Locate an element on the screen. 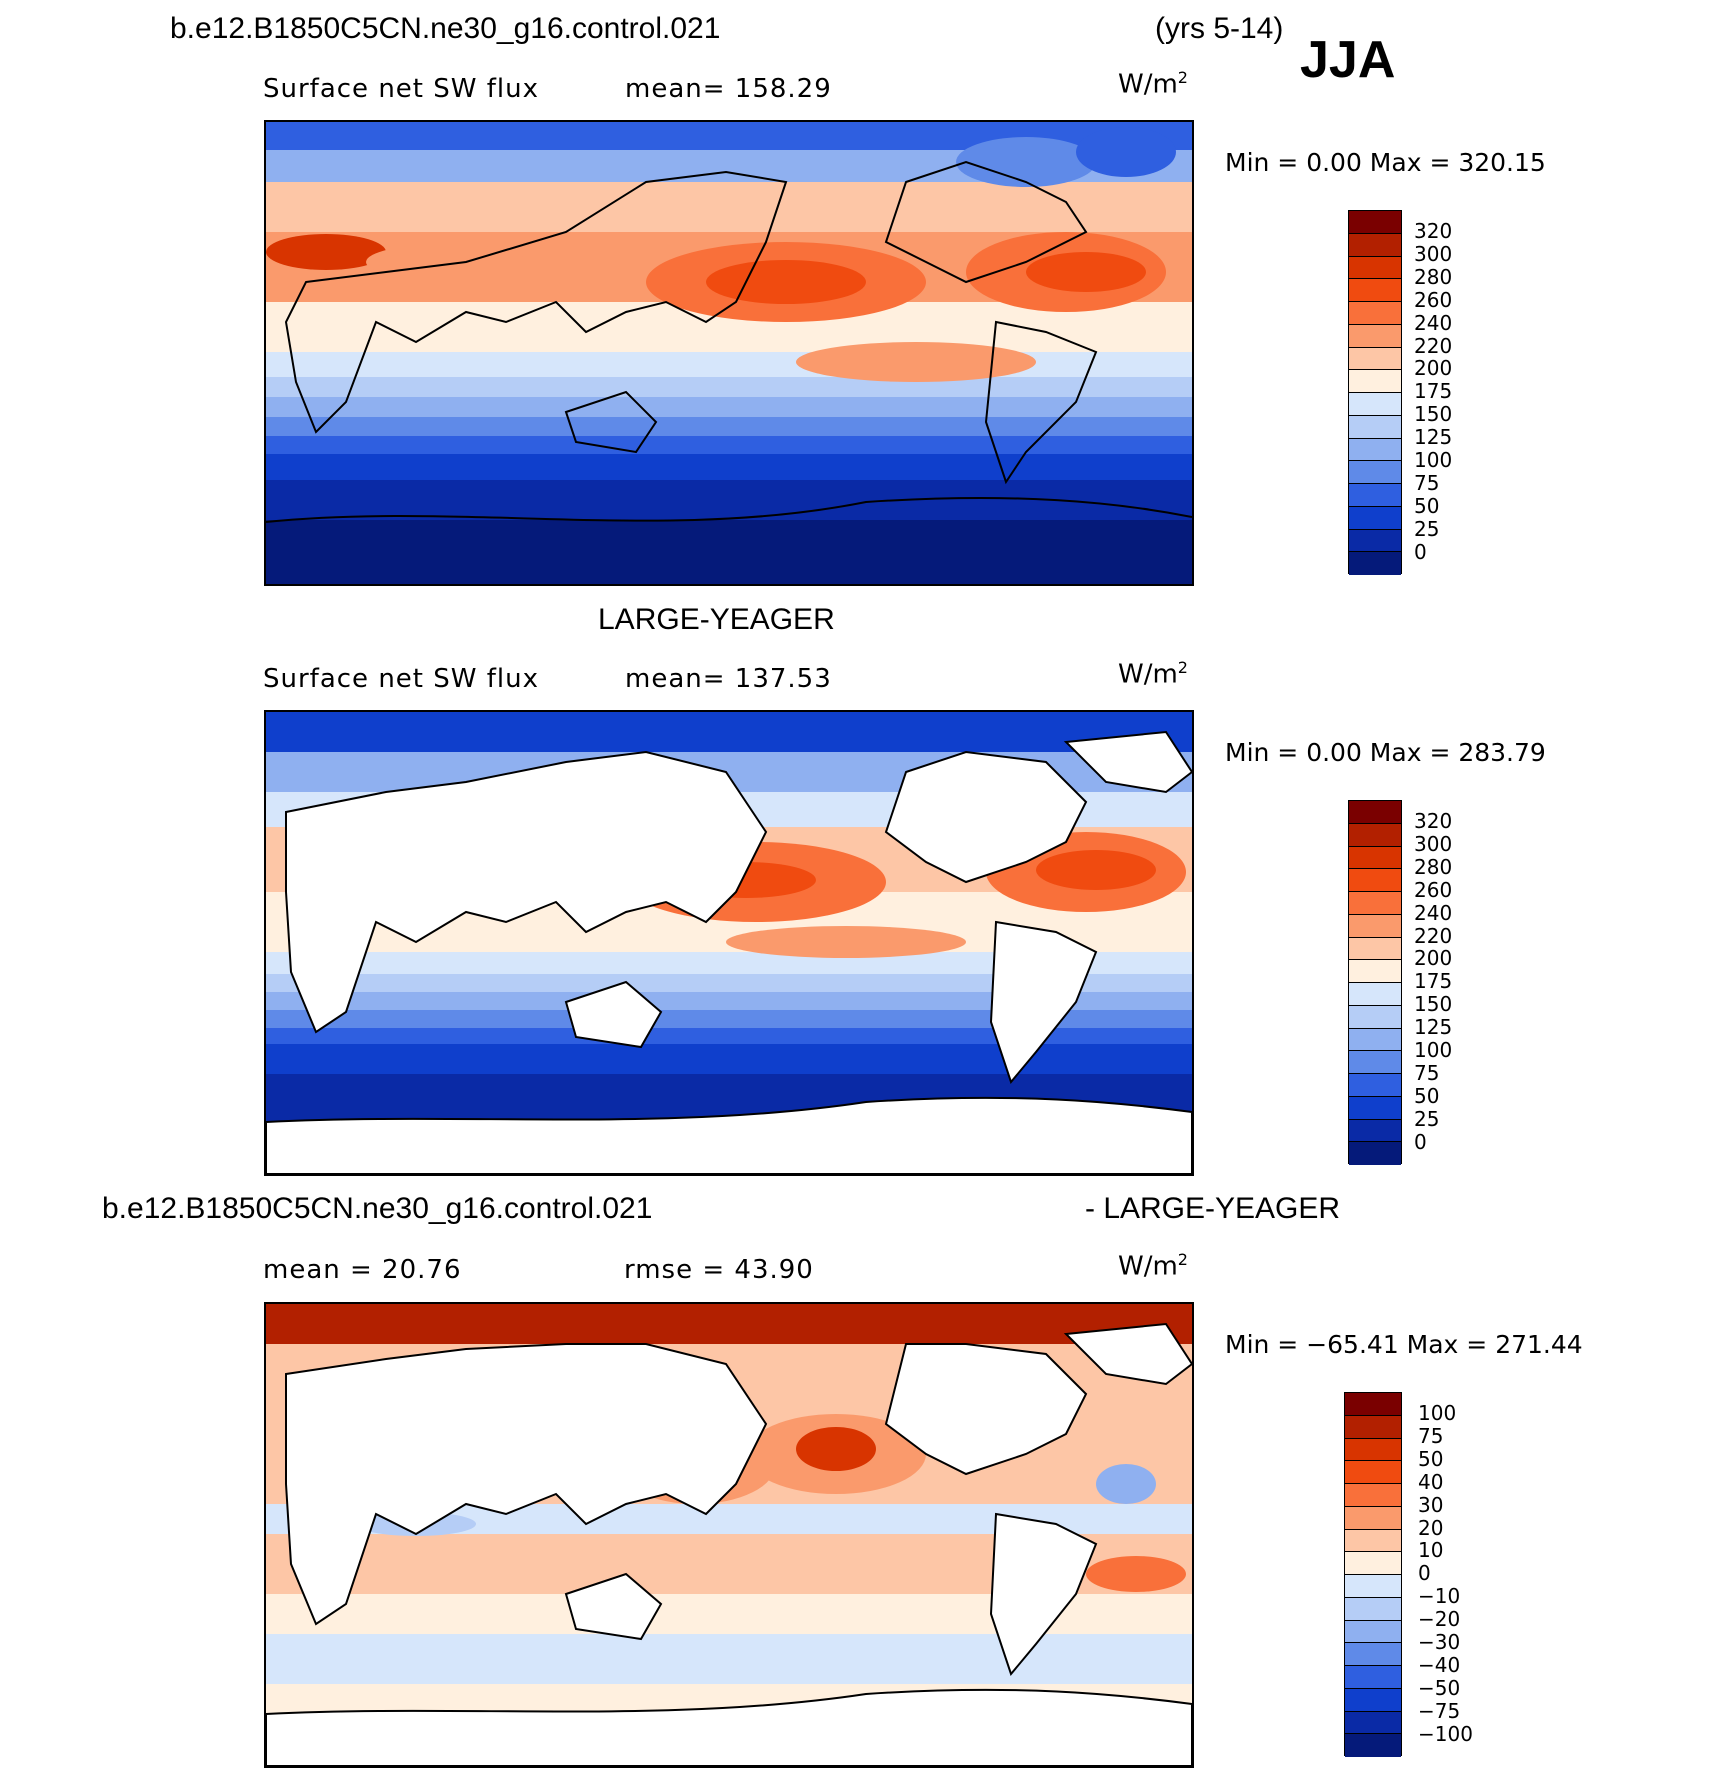 The width and height of the screenshot is (1710, 1781). panel1-minmax: Min = 0.00 Max = 320.15 is located at coordinates (1385, 162).